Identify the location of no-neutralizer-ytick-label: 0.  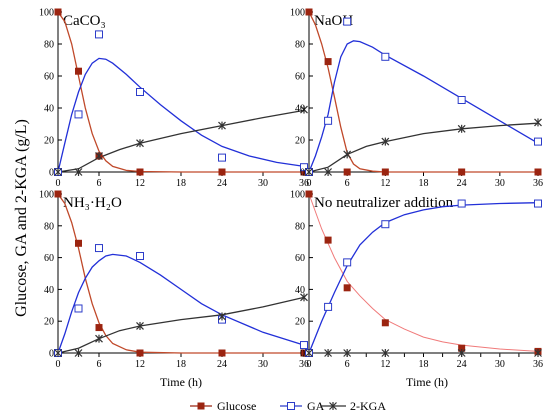
(302, 354).